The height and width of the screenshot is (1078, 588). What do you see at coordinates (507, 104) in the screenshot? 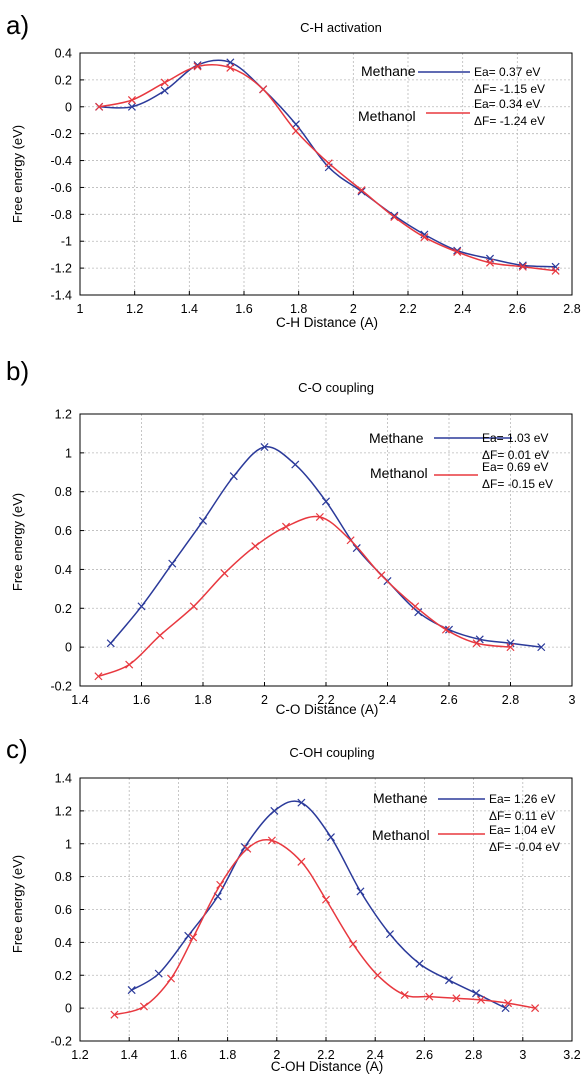
I see `legend-methanol-ea: Ea= 0.34 eV` at bounding box center [507, 104].